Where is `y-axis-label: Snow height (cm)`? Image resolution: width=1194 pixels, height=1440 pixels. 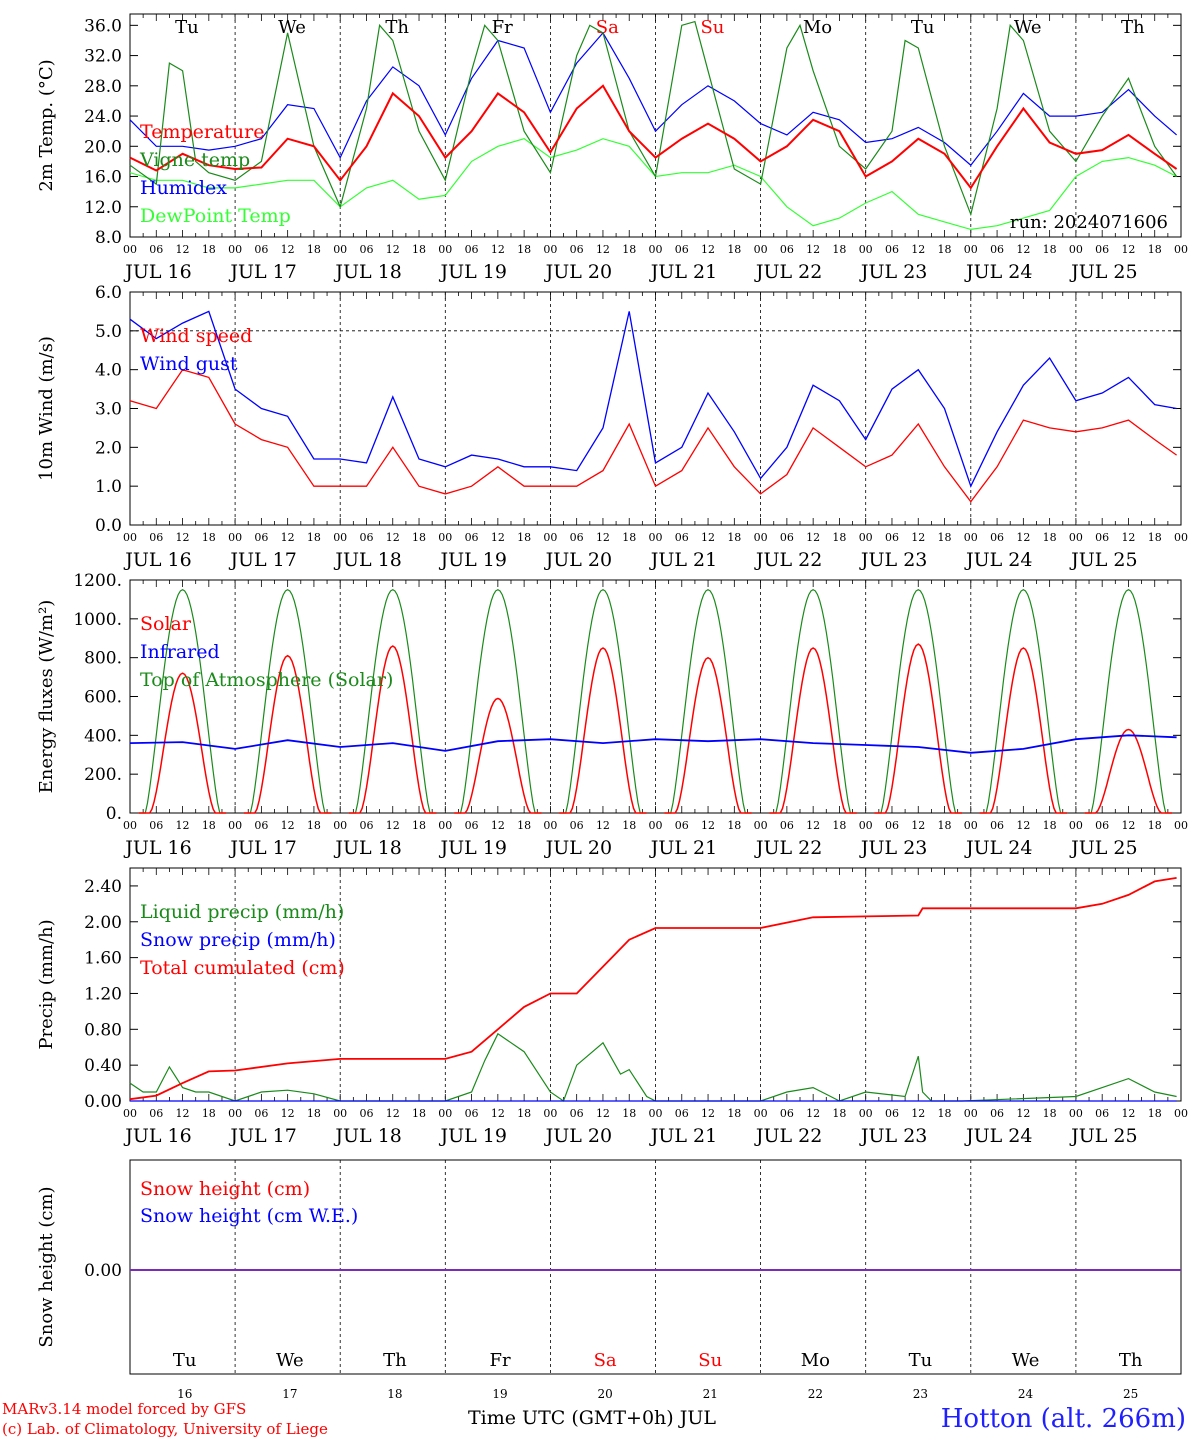 y-axis-label: Snow height (cm) is located at coordinates (46, 1266).